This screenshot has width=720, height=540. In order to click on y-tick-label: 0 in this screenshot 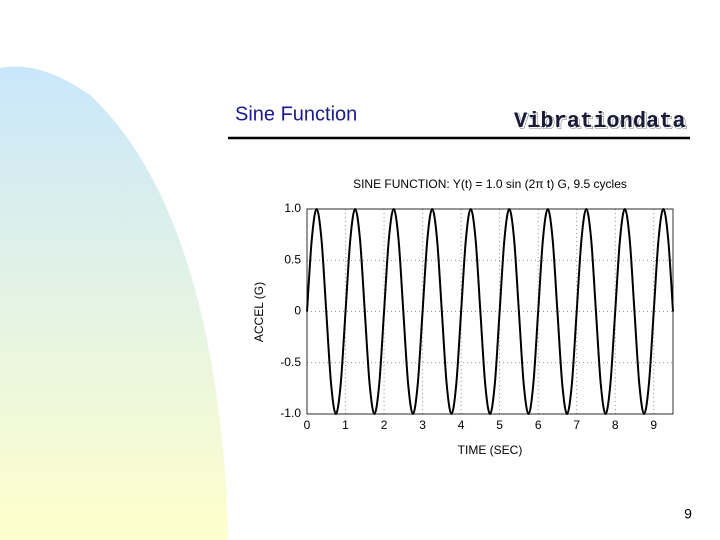, I will do `click(297, 311)`.